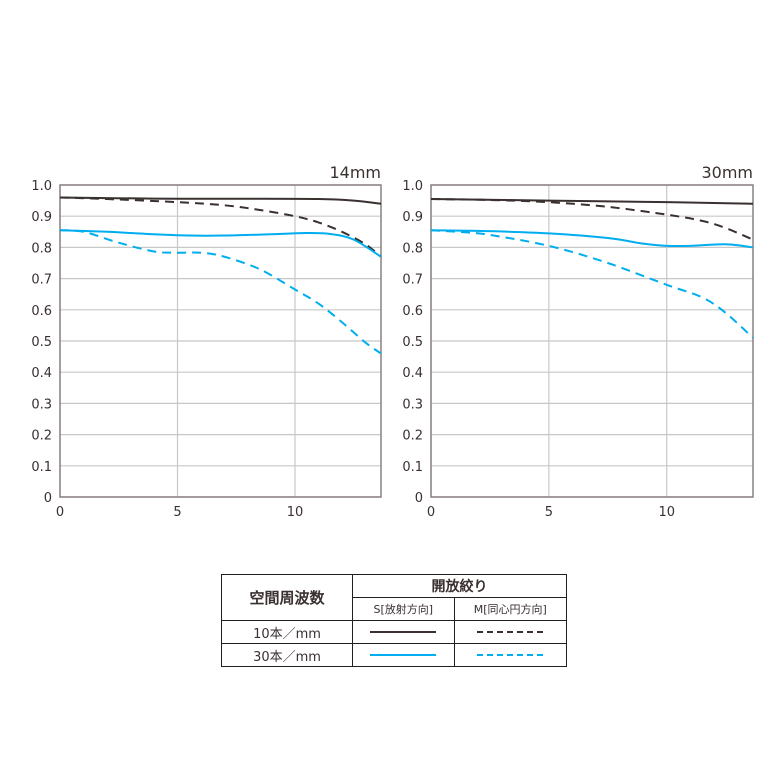 This screenshot has width=783, height=784. Describe the element at coordinates (510, 655) in the screenshot. I see `legend-m30-line` at that location.